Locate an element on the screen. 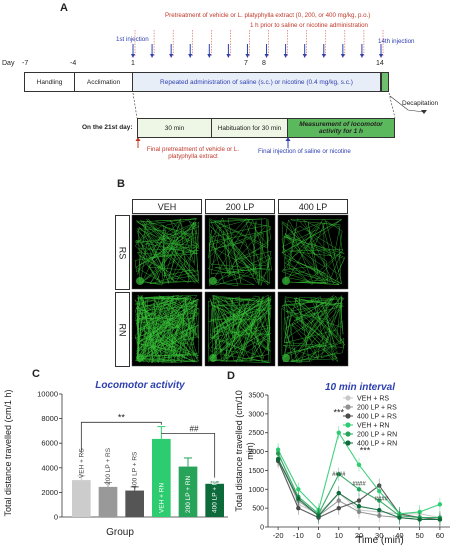 The height and width of the screenshot is (550, 455). acclimation-label: Acclimation is located at coordinates (103, 82).